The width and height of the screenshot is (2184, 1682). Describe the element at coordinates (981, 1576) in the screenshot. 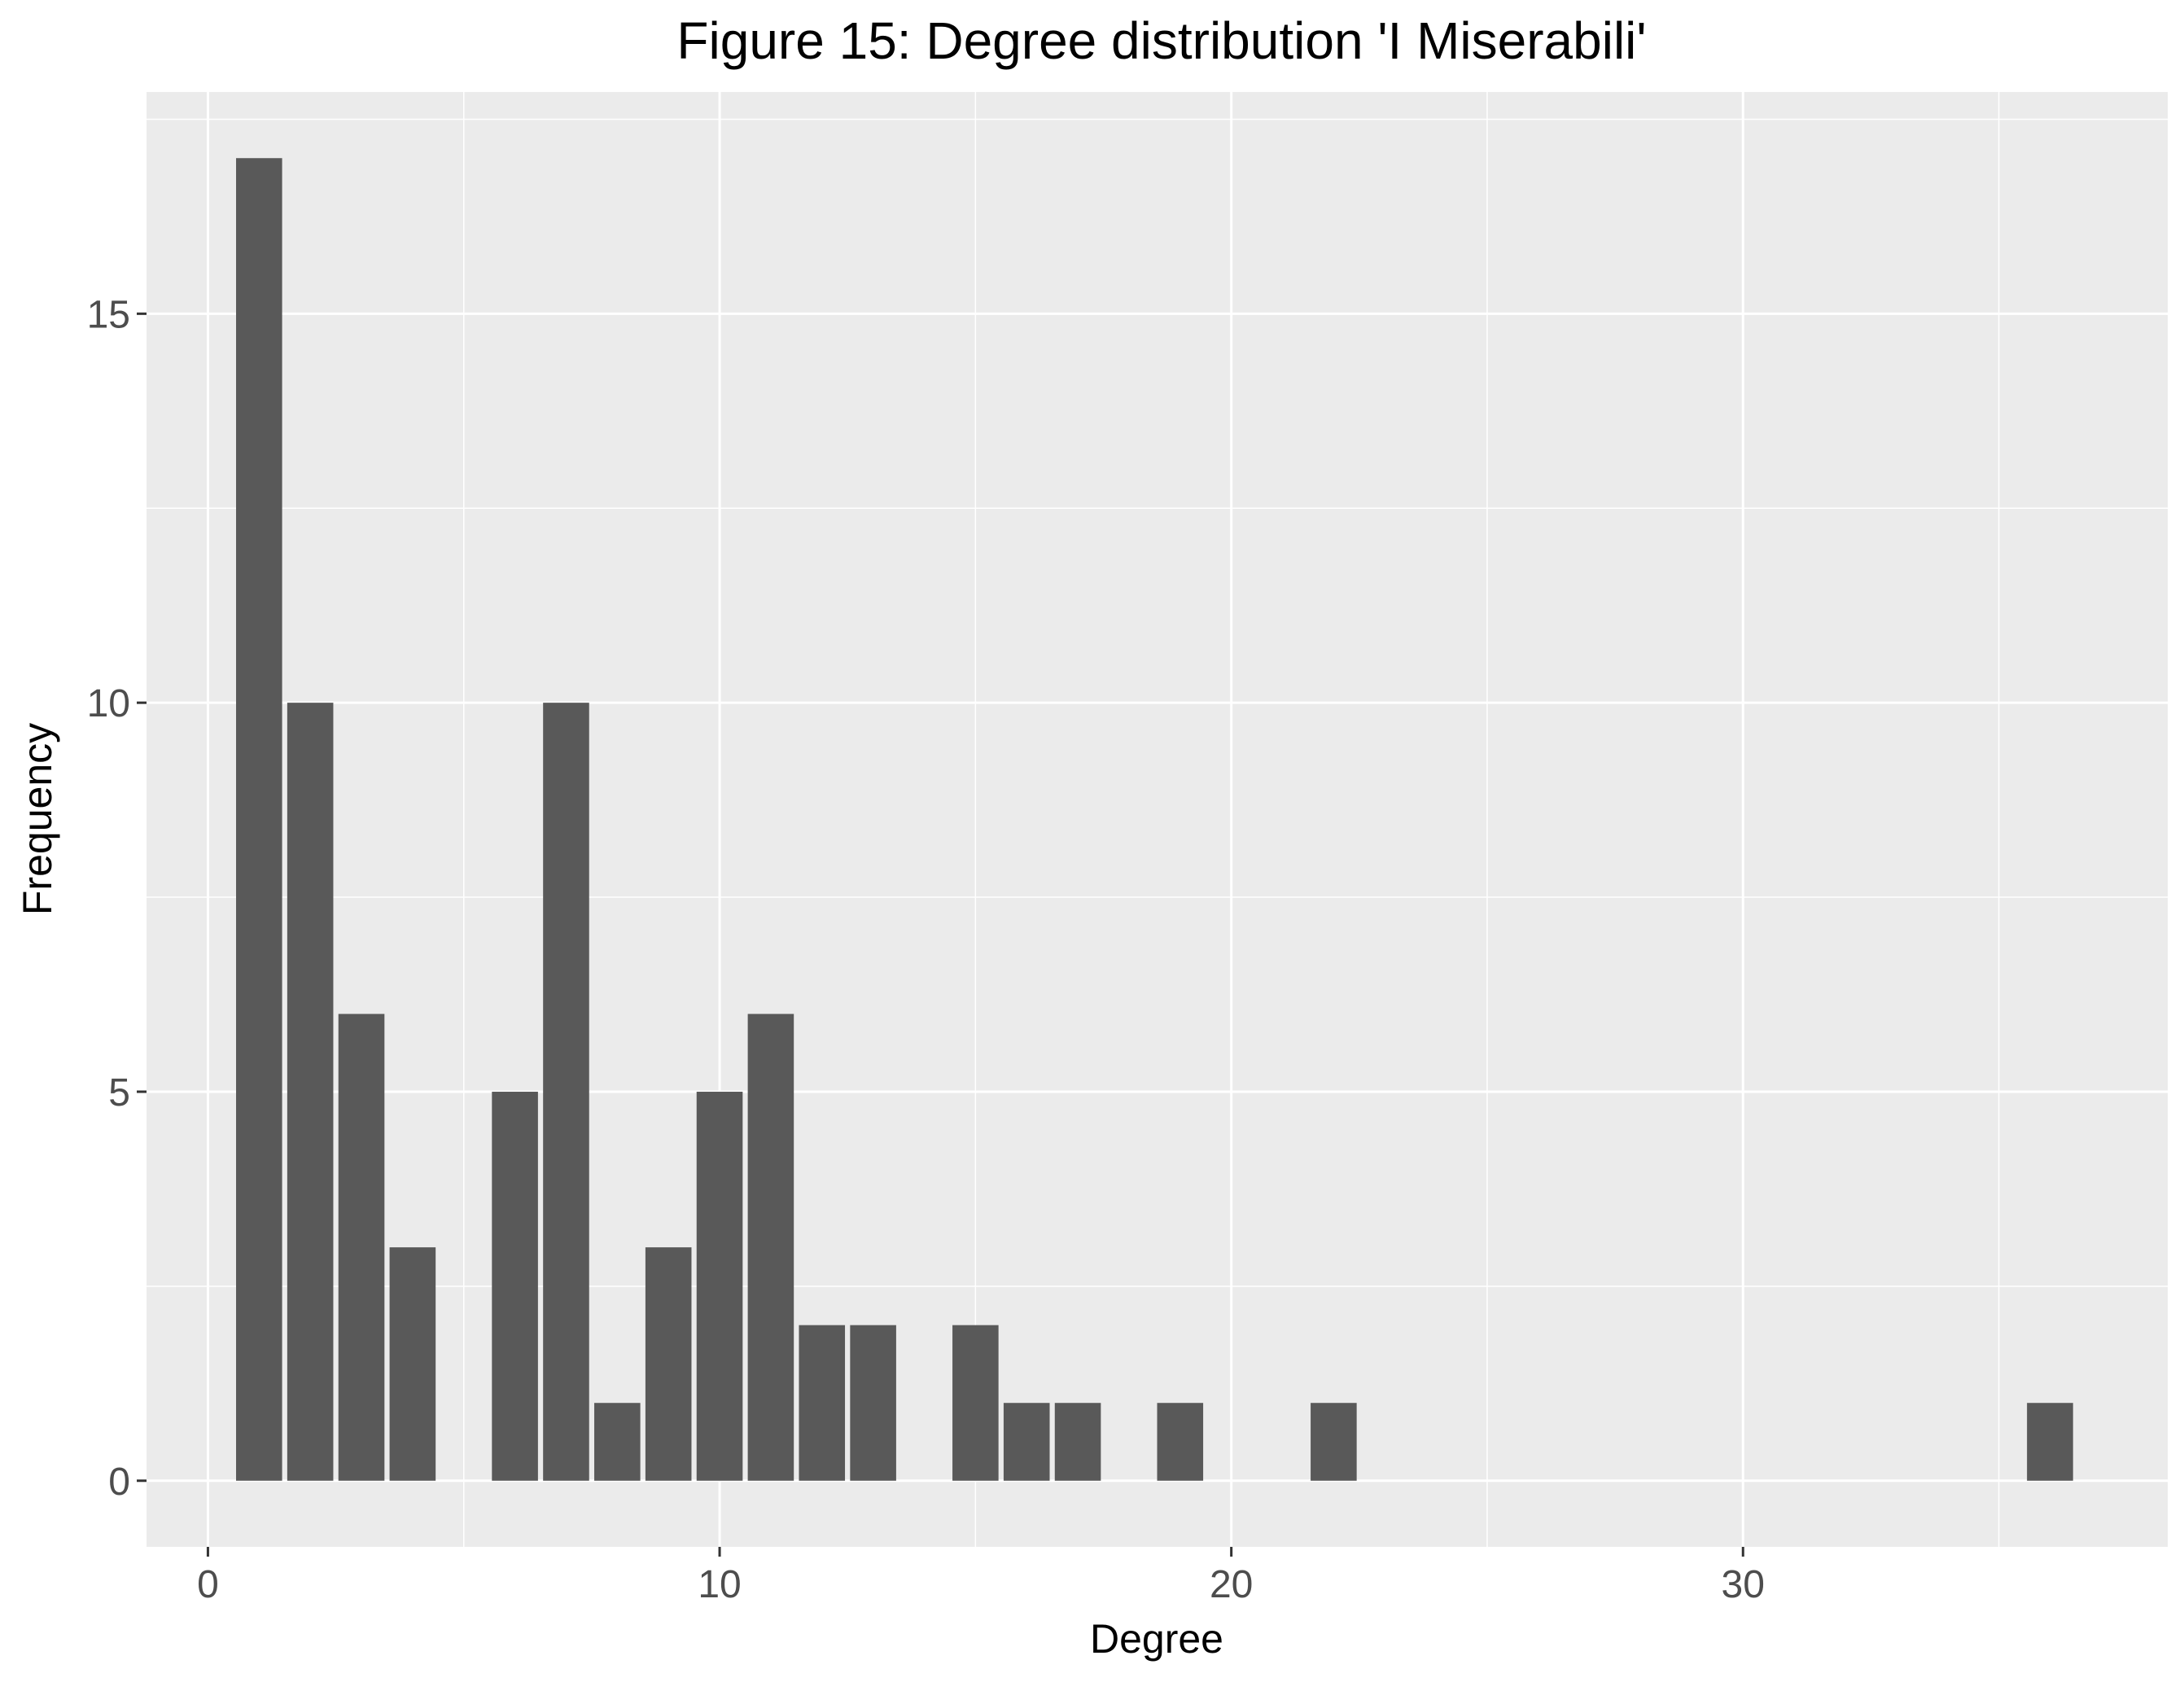

I see `x-axis: 0 10 20 30` at that location.